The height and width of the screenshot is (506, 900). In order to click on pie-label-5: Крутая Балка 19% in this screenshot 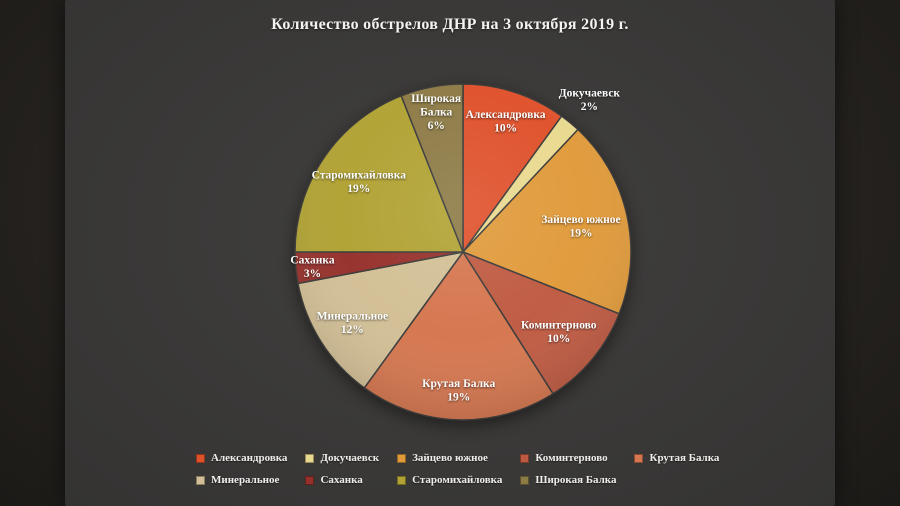, I will do `click(458, 391)`.